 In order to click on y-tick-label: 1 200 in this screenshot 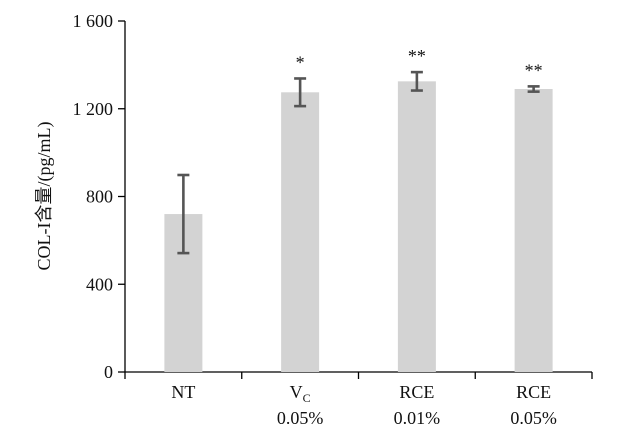, I will do `click(93, 109)`.